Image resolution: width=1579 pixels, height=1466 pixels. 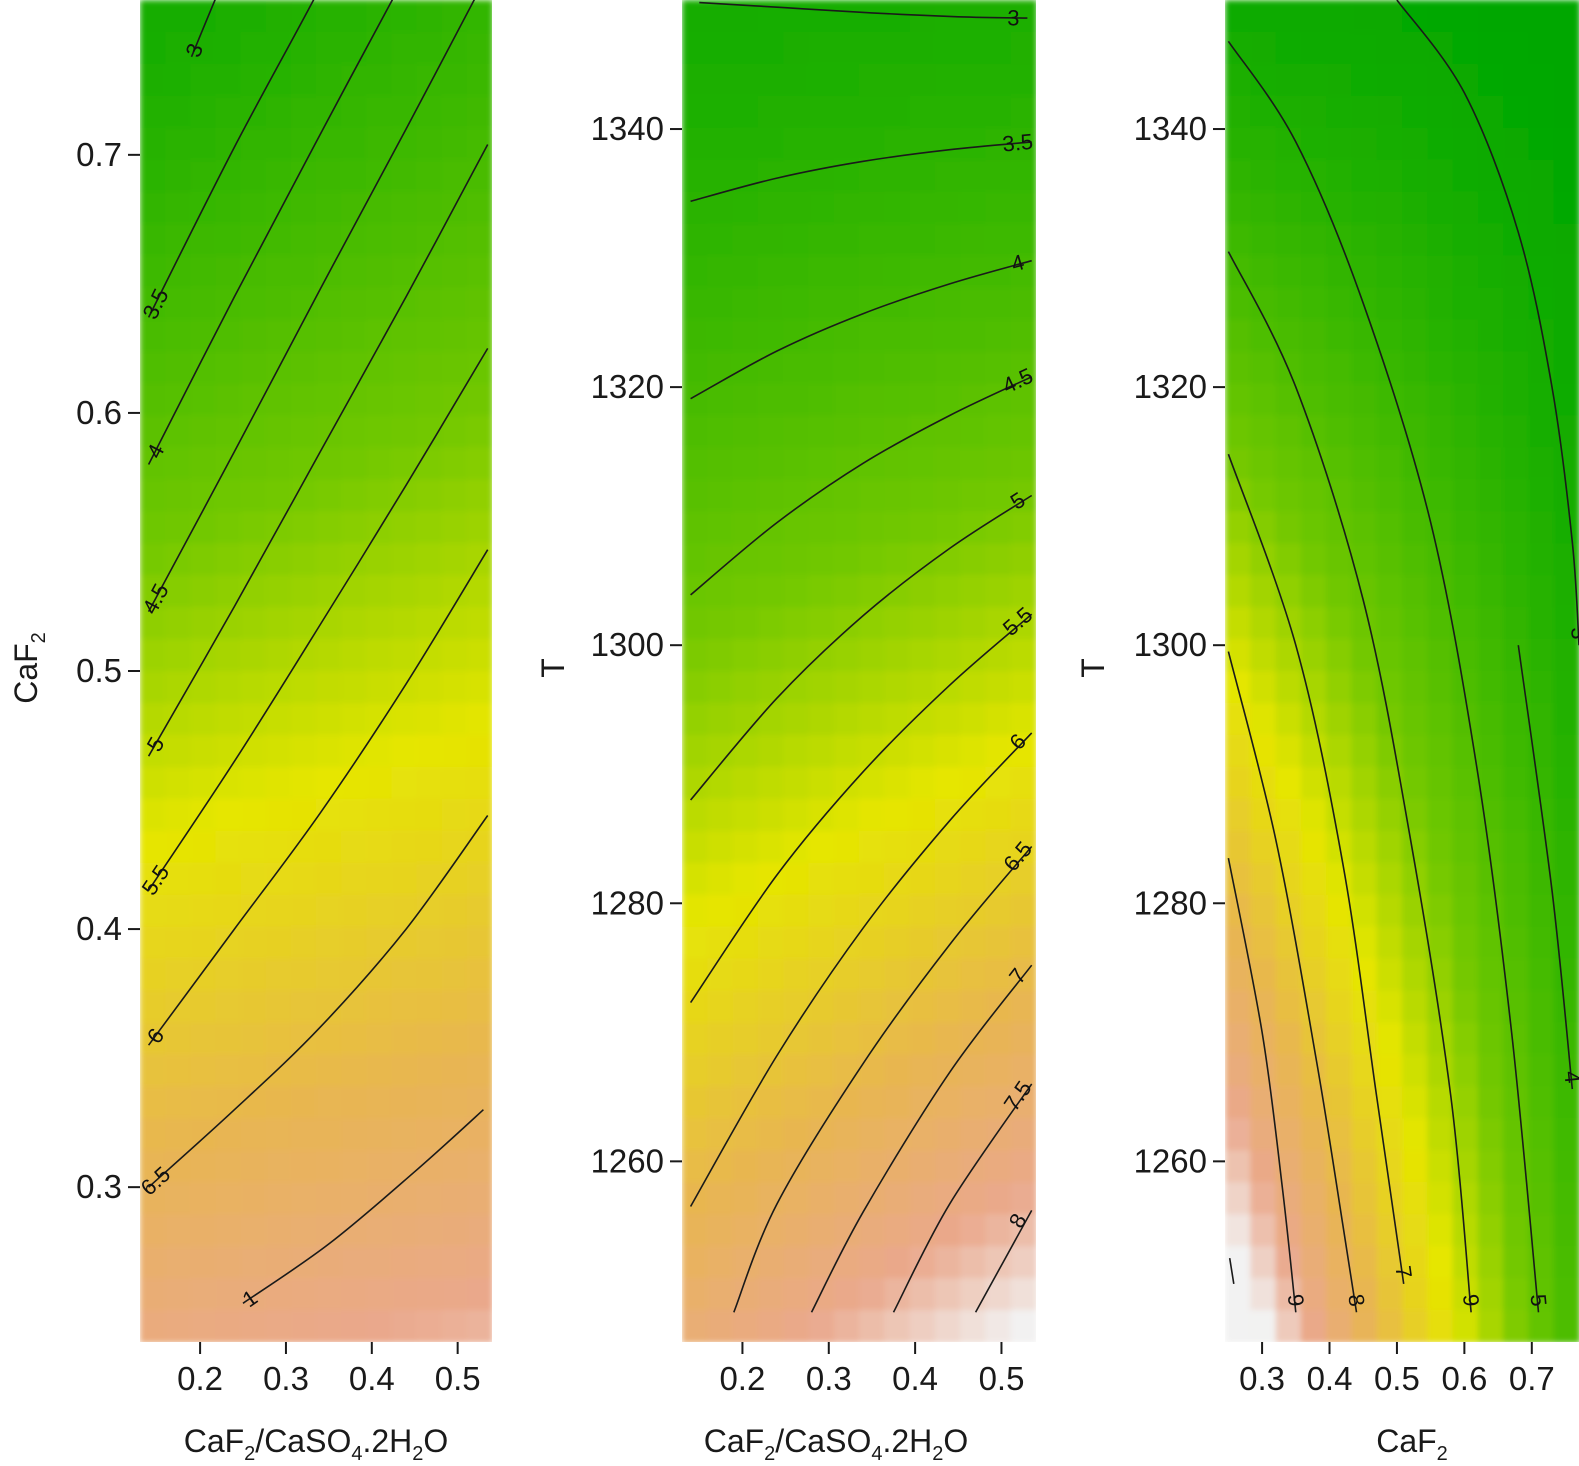 What do you see at coordinates (627, 386) in the screenshot?
I see `y-tick-label: 1320` at bounding box center [627, 386].